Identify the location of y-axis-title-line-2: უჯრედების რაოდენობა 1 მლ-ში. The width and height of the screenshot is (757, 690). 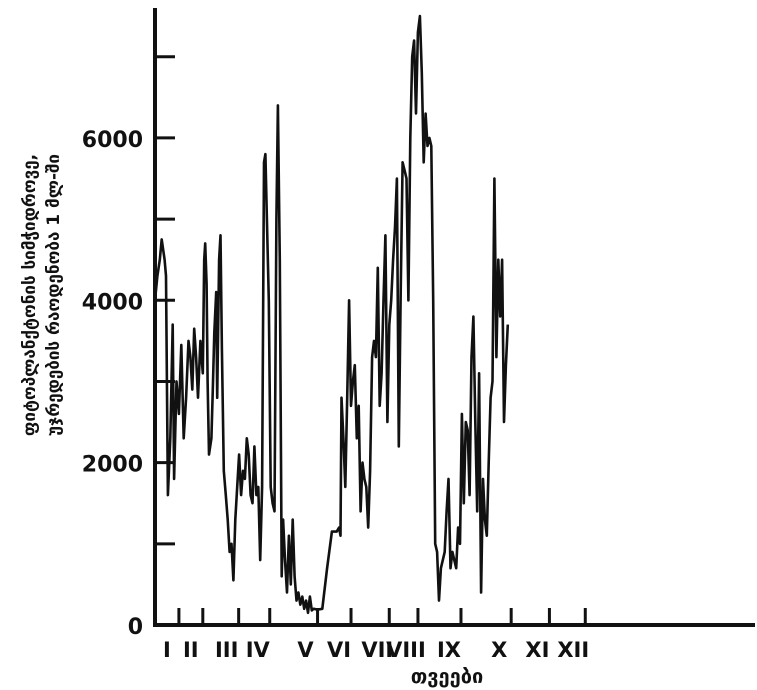
(54, 295).